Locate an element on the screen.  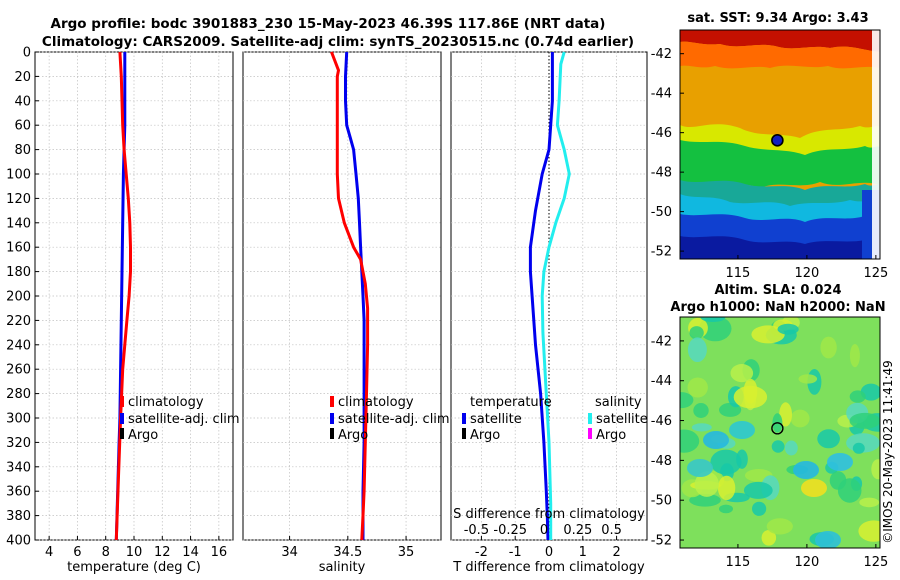
y-tick-label: 360 is located at coordinates (18, 492).